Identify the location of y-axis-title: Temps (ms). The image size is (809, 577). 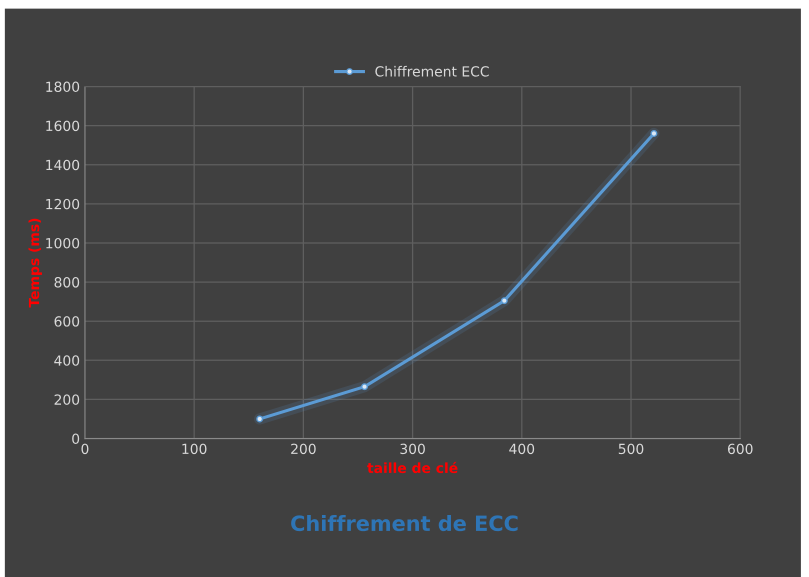
(35, 263).